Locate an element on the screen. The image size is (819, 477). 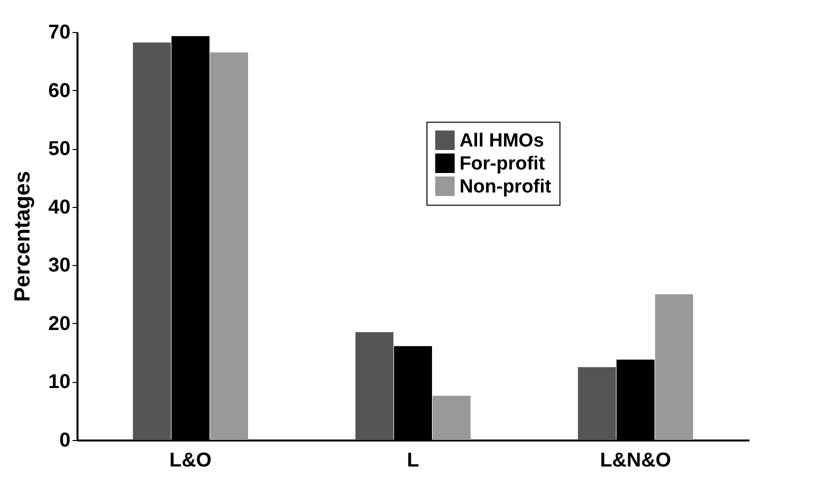
x-tick-label: L&O is located at coordinates (190, 461).